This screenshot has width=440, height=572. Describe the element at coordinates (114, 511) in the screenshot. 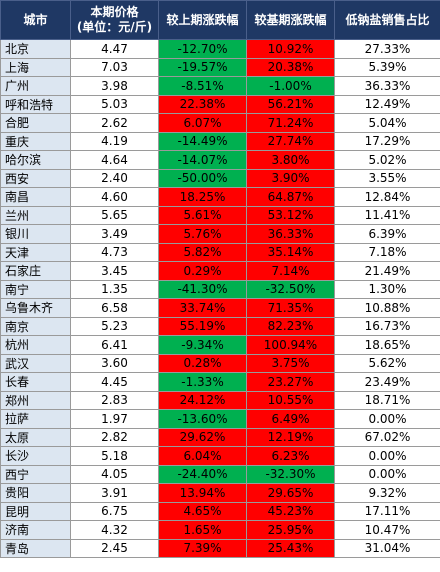

I see `price-cell: 6.75` at that location.